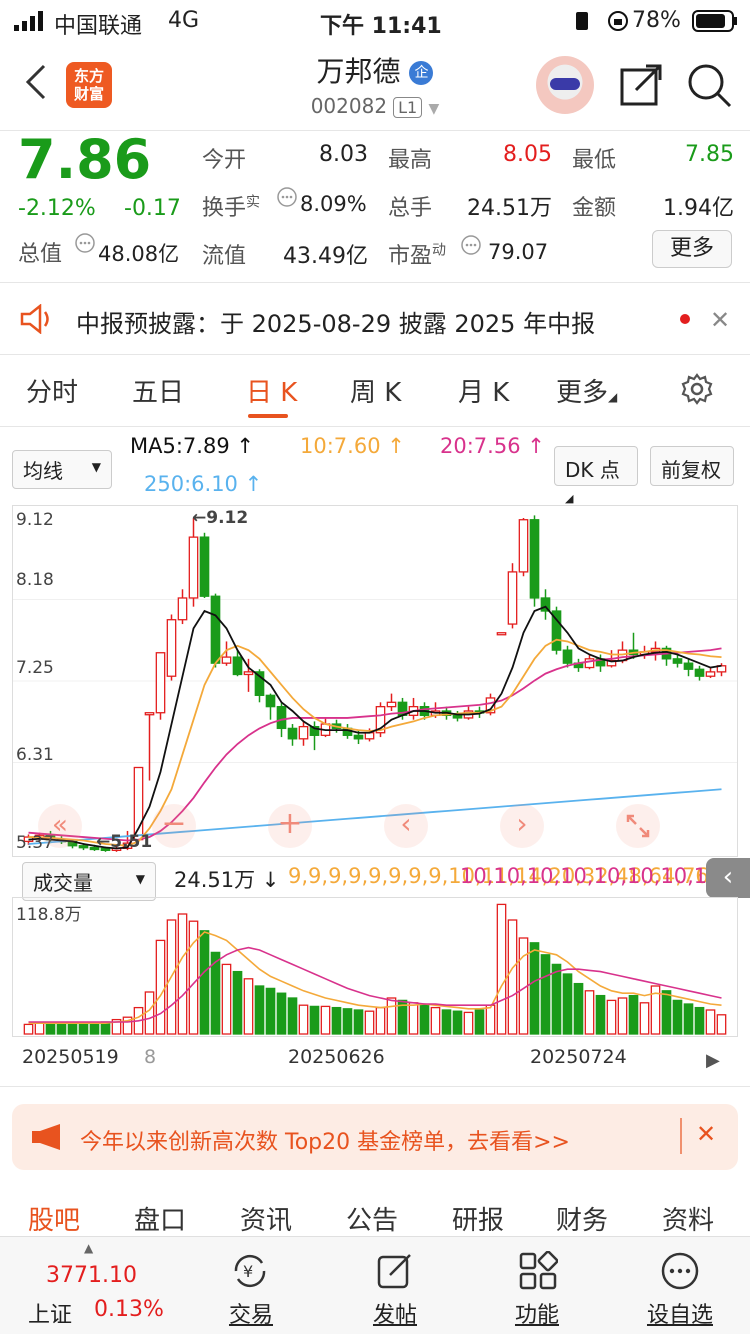 The height and width of the screenshot is (1334, 750). What do you see at coordinates (394, 1315) in the screenshot?
I see `post-button: 发帖` at bounding box center [394, 1315].